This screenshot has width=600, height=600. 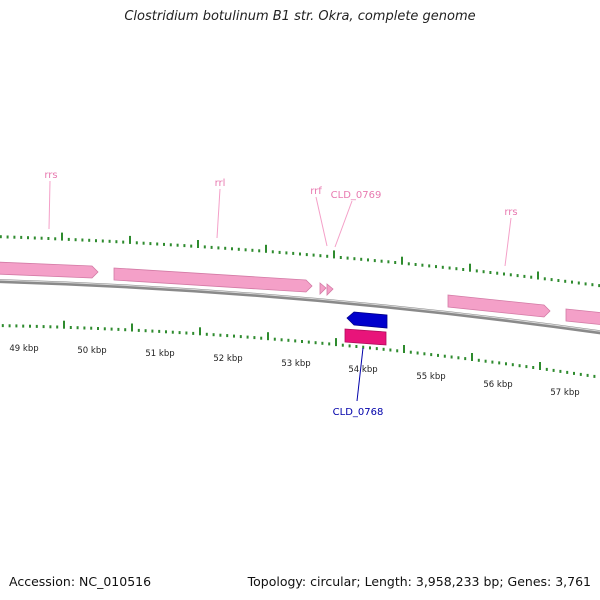 I want to click on scale-label: 52 kbp, so click(x=227, y=359).